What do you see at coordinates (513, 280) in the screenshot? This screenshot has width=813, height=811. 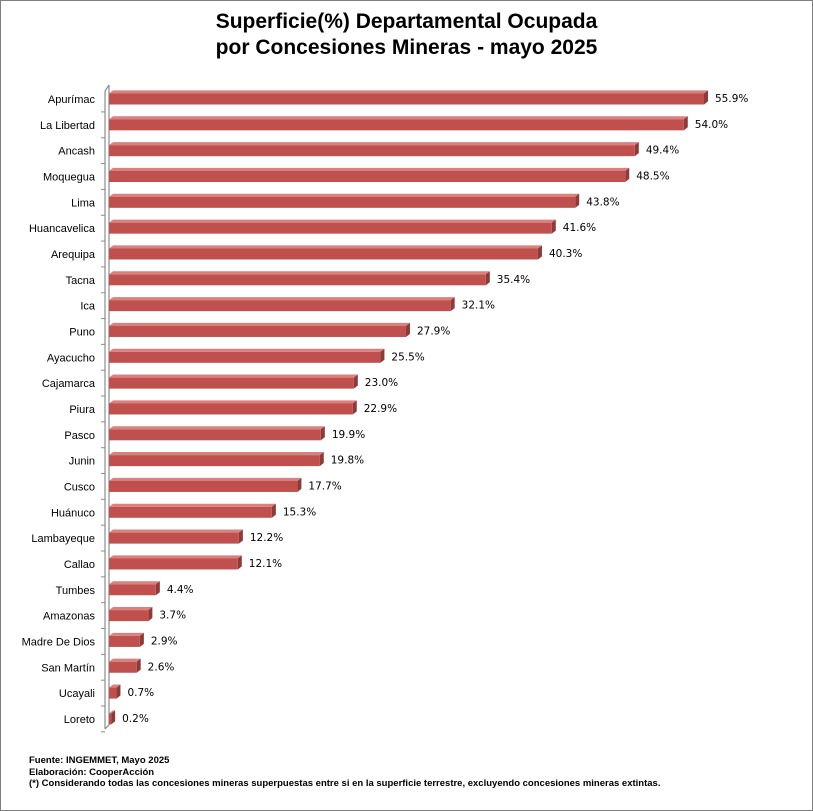 I see `value-label: 35.4%` at bounding box center [513, 280].